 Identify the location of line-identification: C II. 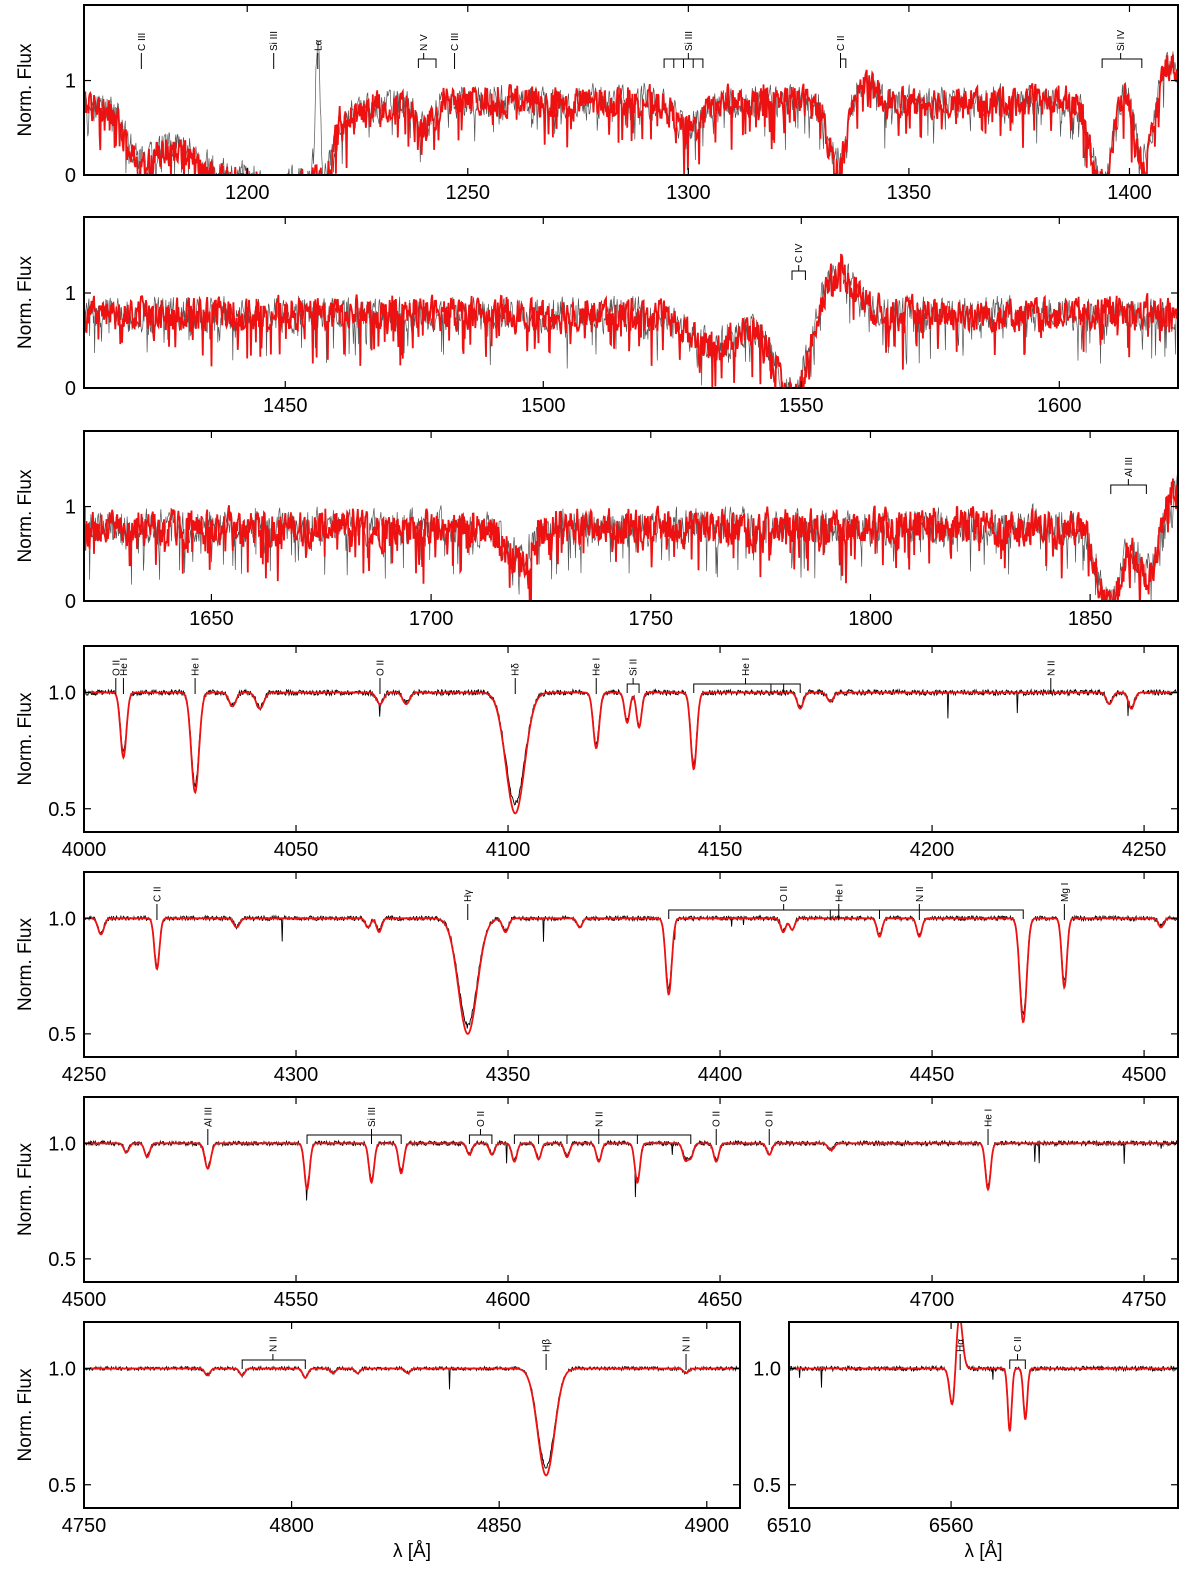
(841, 51).